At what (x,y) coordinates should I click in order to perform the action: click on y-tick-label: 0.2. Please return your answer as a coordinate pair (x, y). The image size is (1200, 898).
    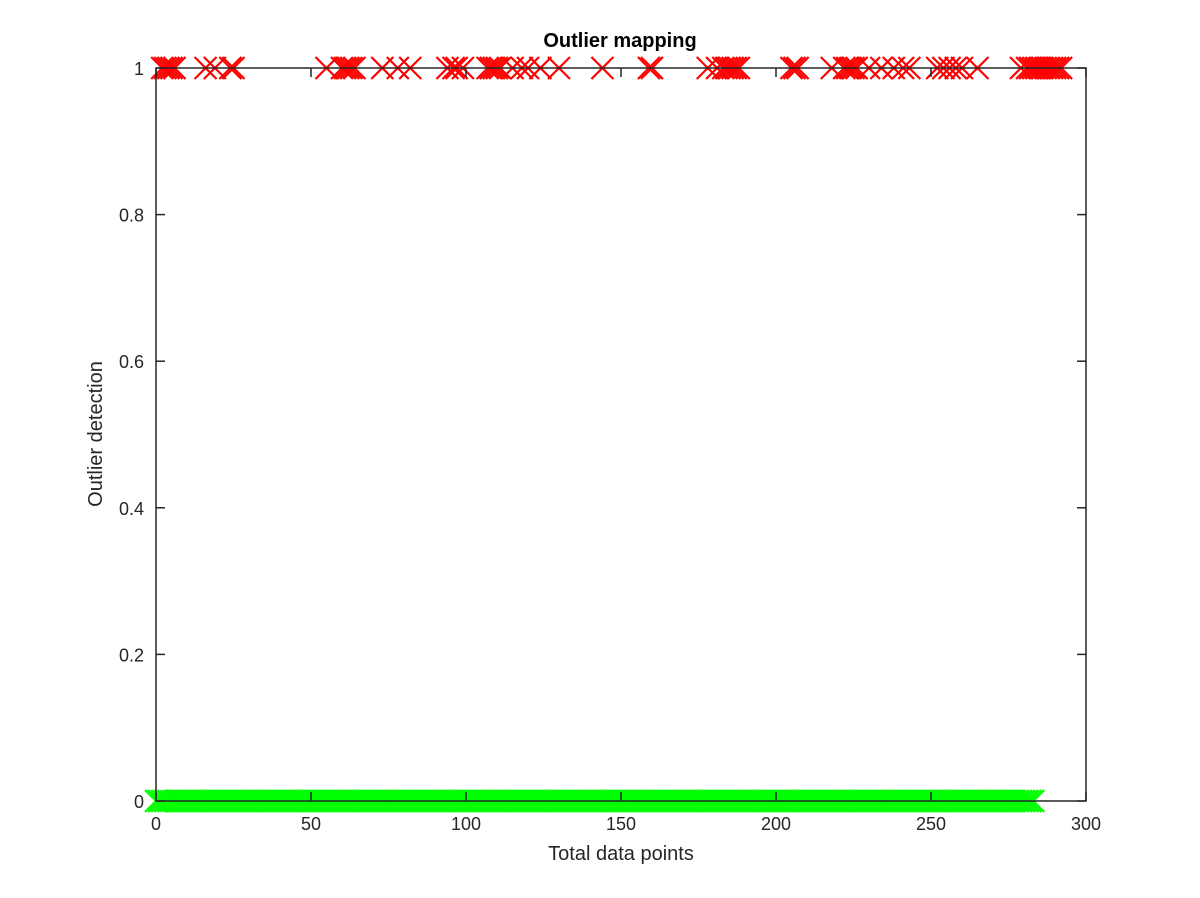
    Looking at the image, I should click on (131, 655).